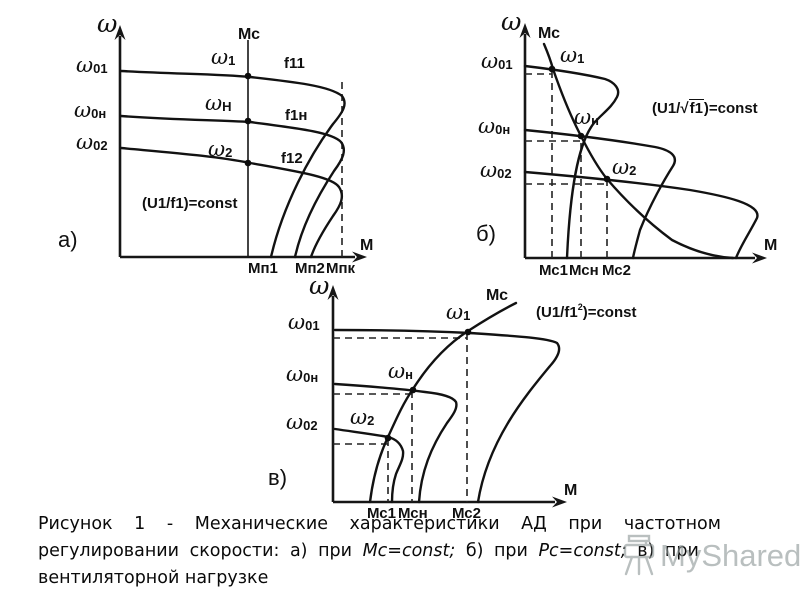 This screenshot has width=800, height=600. Describe the element at coordinates (220, 149) in the screenshot. I see `graph-a-point-label-w2: ω2` at that location.